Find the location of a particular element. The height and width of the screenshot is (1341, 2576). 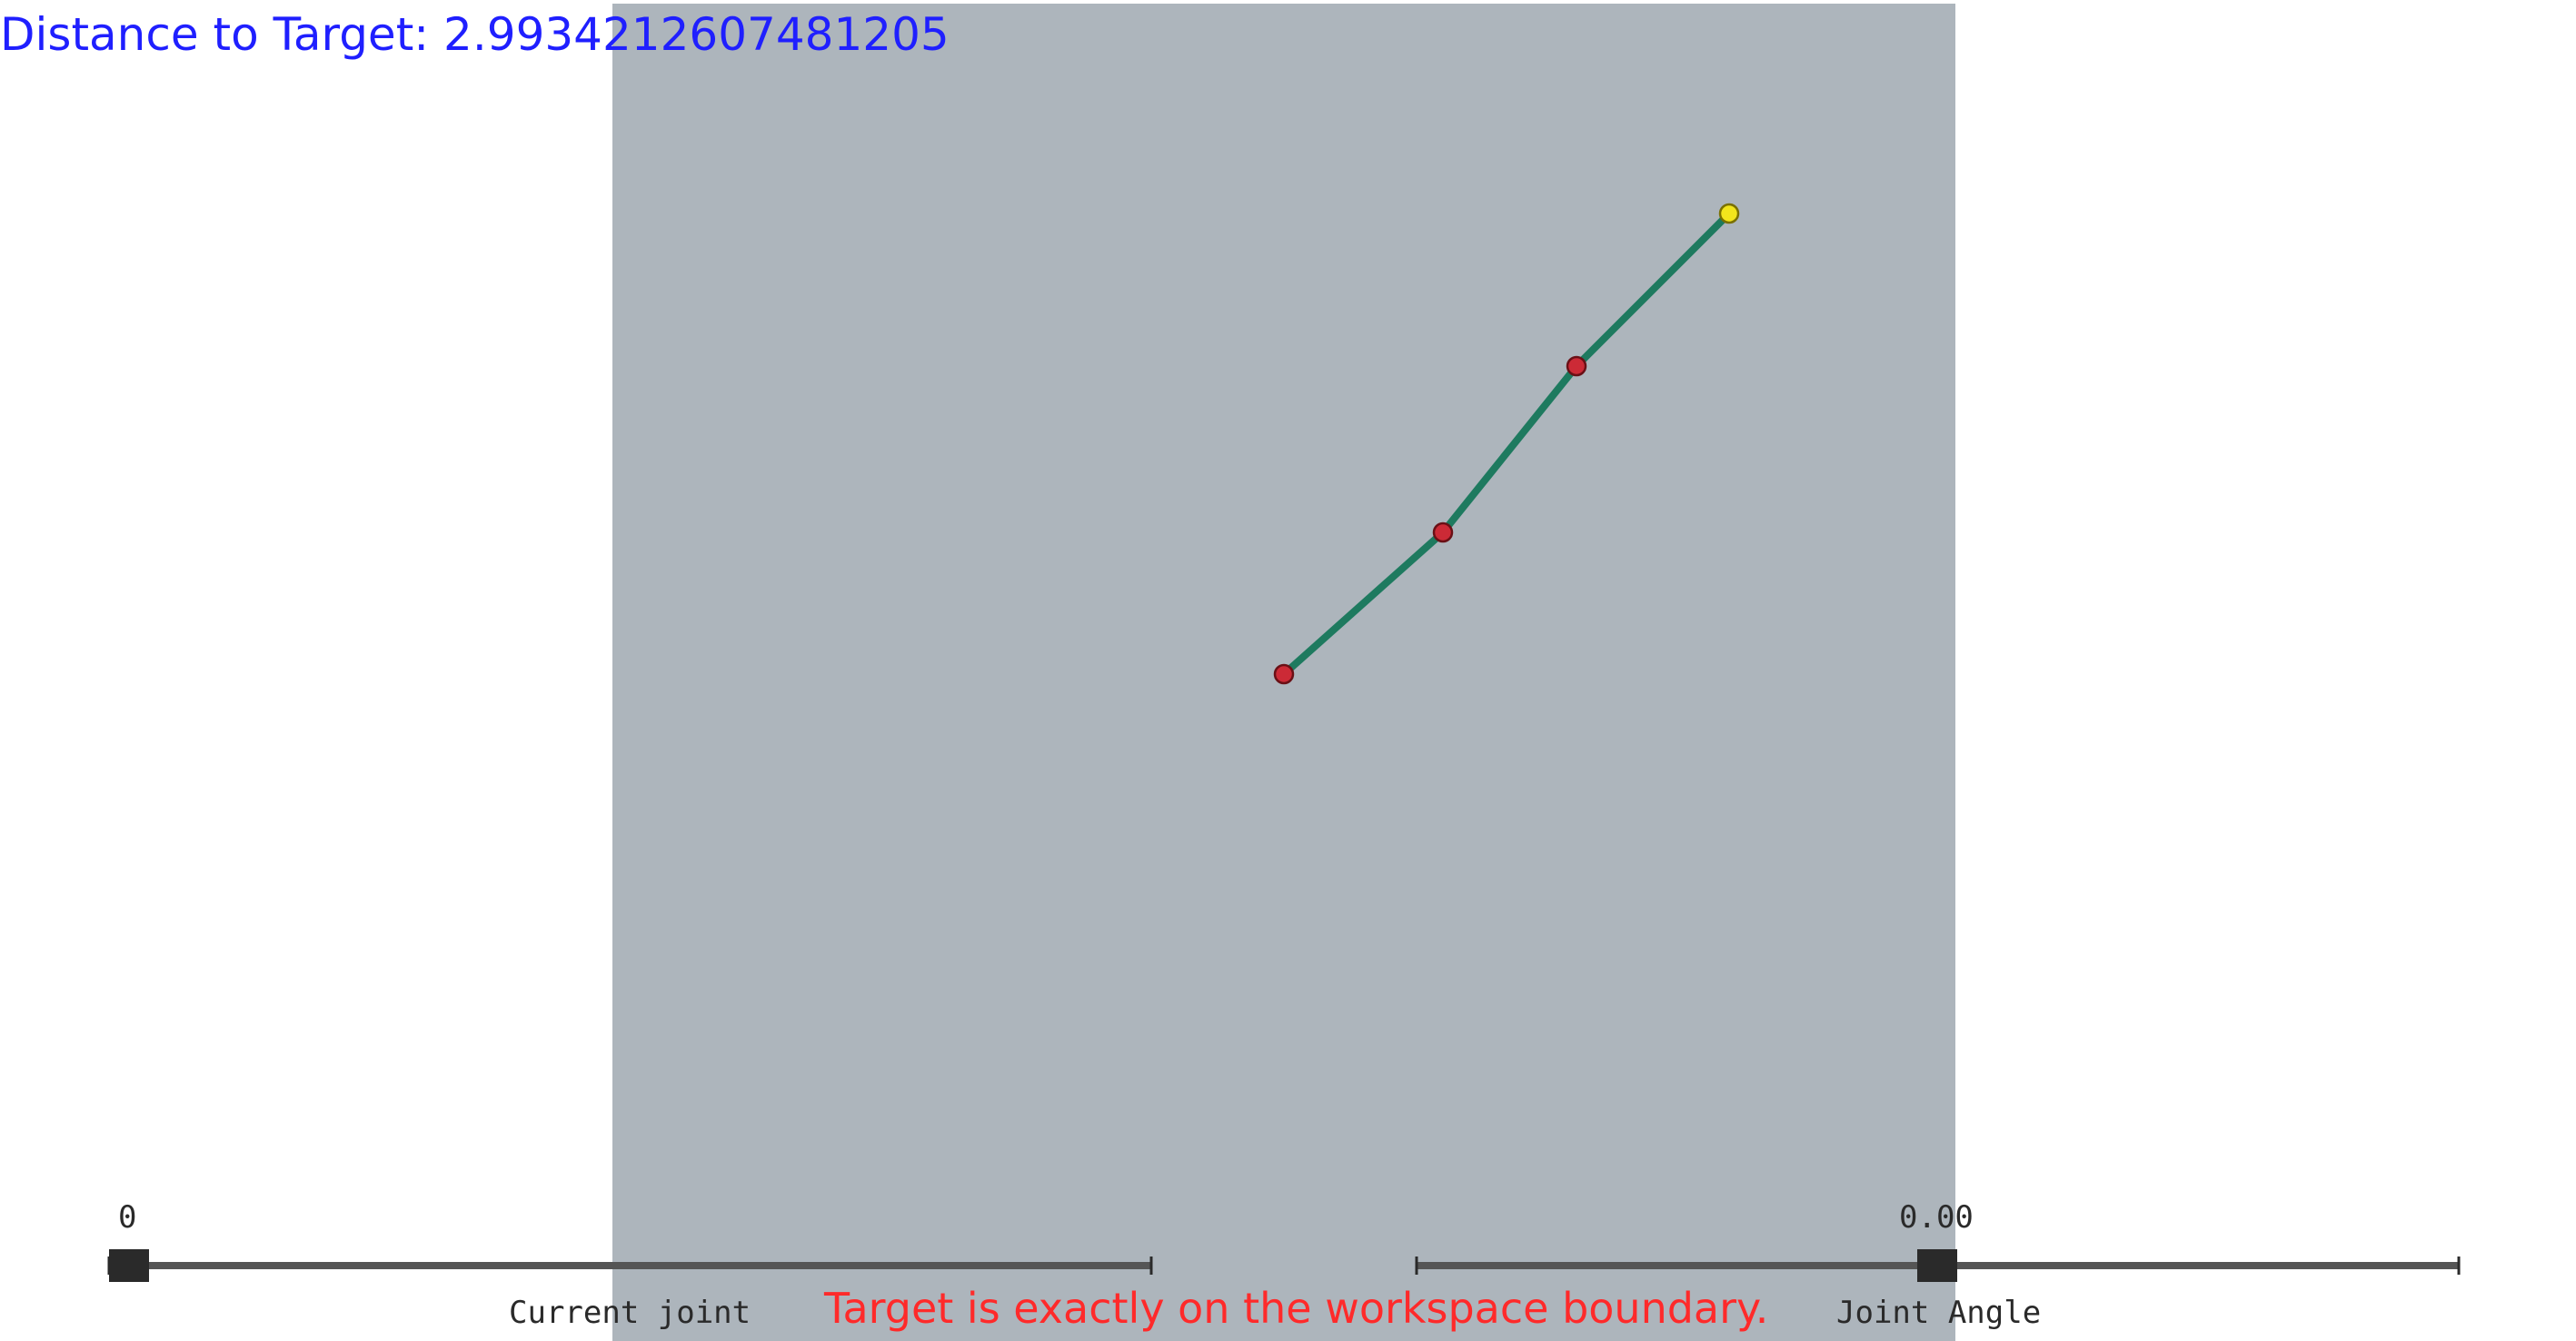

angle-slider is located at coordinates (1938, 1265).